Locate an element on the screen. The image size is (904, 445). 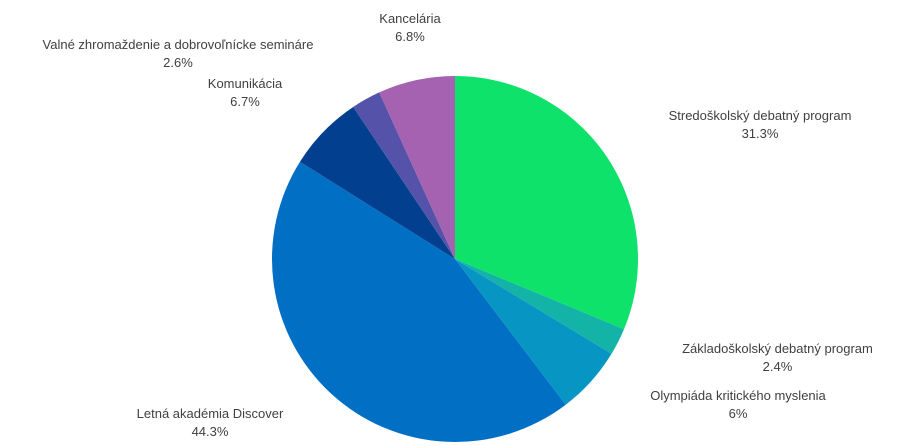
slice-value: 31.3% is located at coordinates (760, 133).